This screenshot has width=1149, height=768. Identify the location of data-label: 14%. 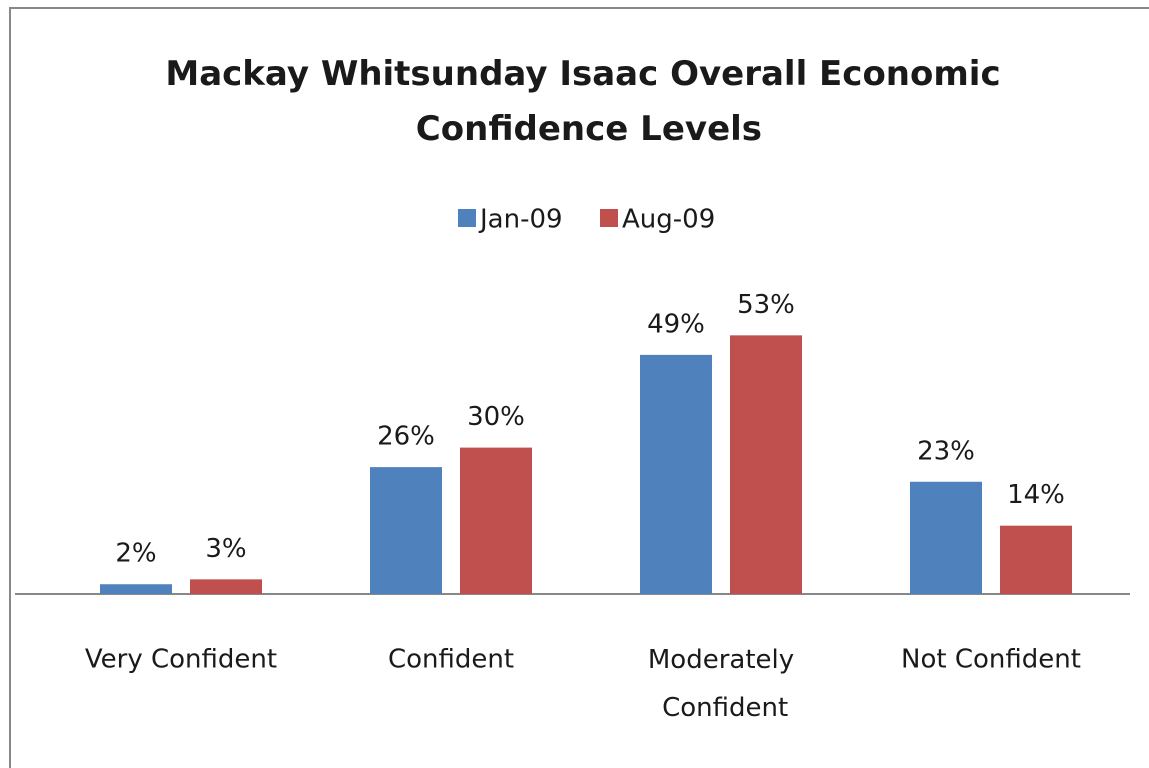
(1036, 495).